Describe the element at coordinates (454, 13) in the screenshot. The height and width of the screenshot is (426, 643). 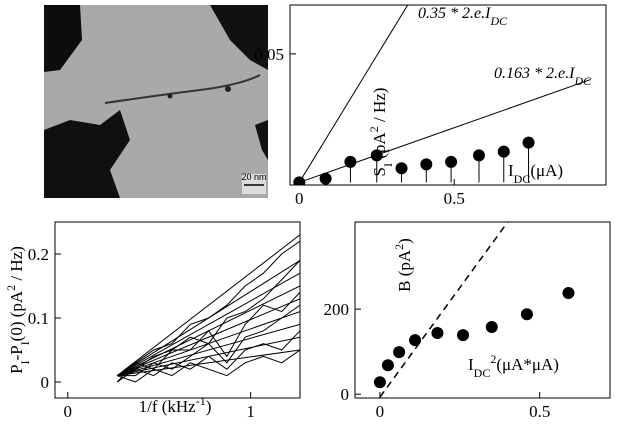
I see `label-part: 0.35 * 2.e.I` at that location.